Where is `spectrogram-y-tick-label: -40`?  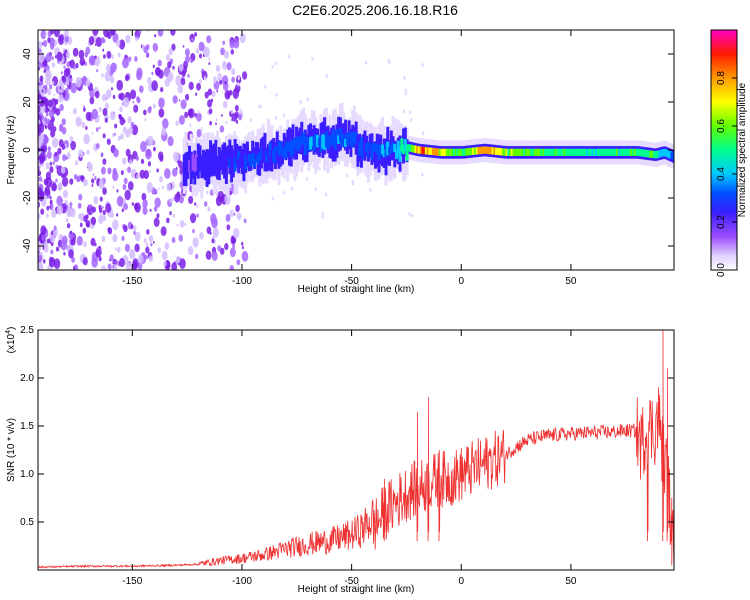 spectrogram-y-tick-label: -40 is located at coordinates (27, 245).